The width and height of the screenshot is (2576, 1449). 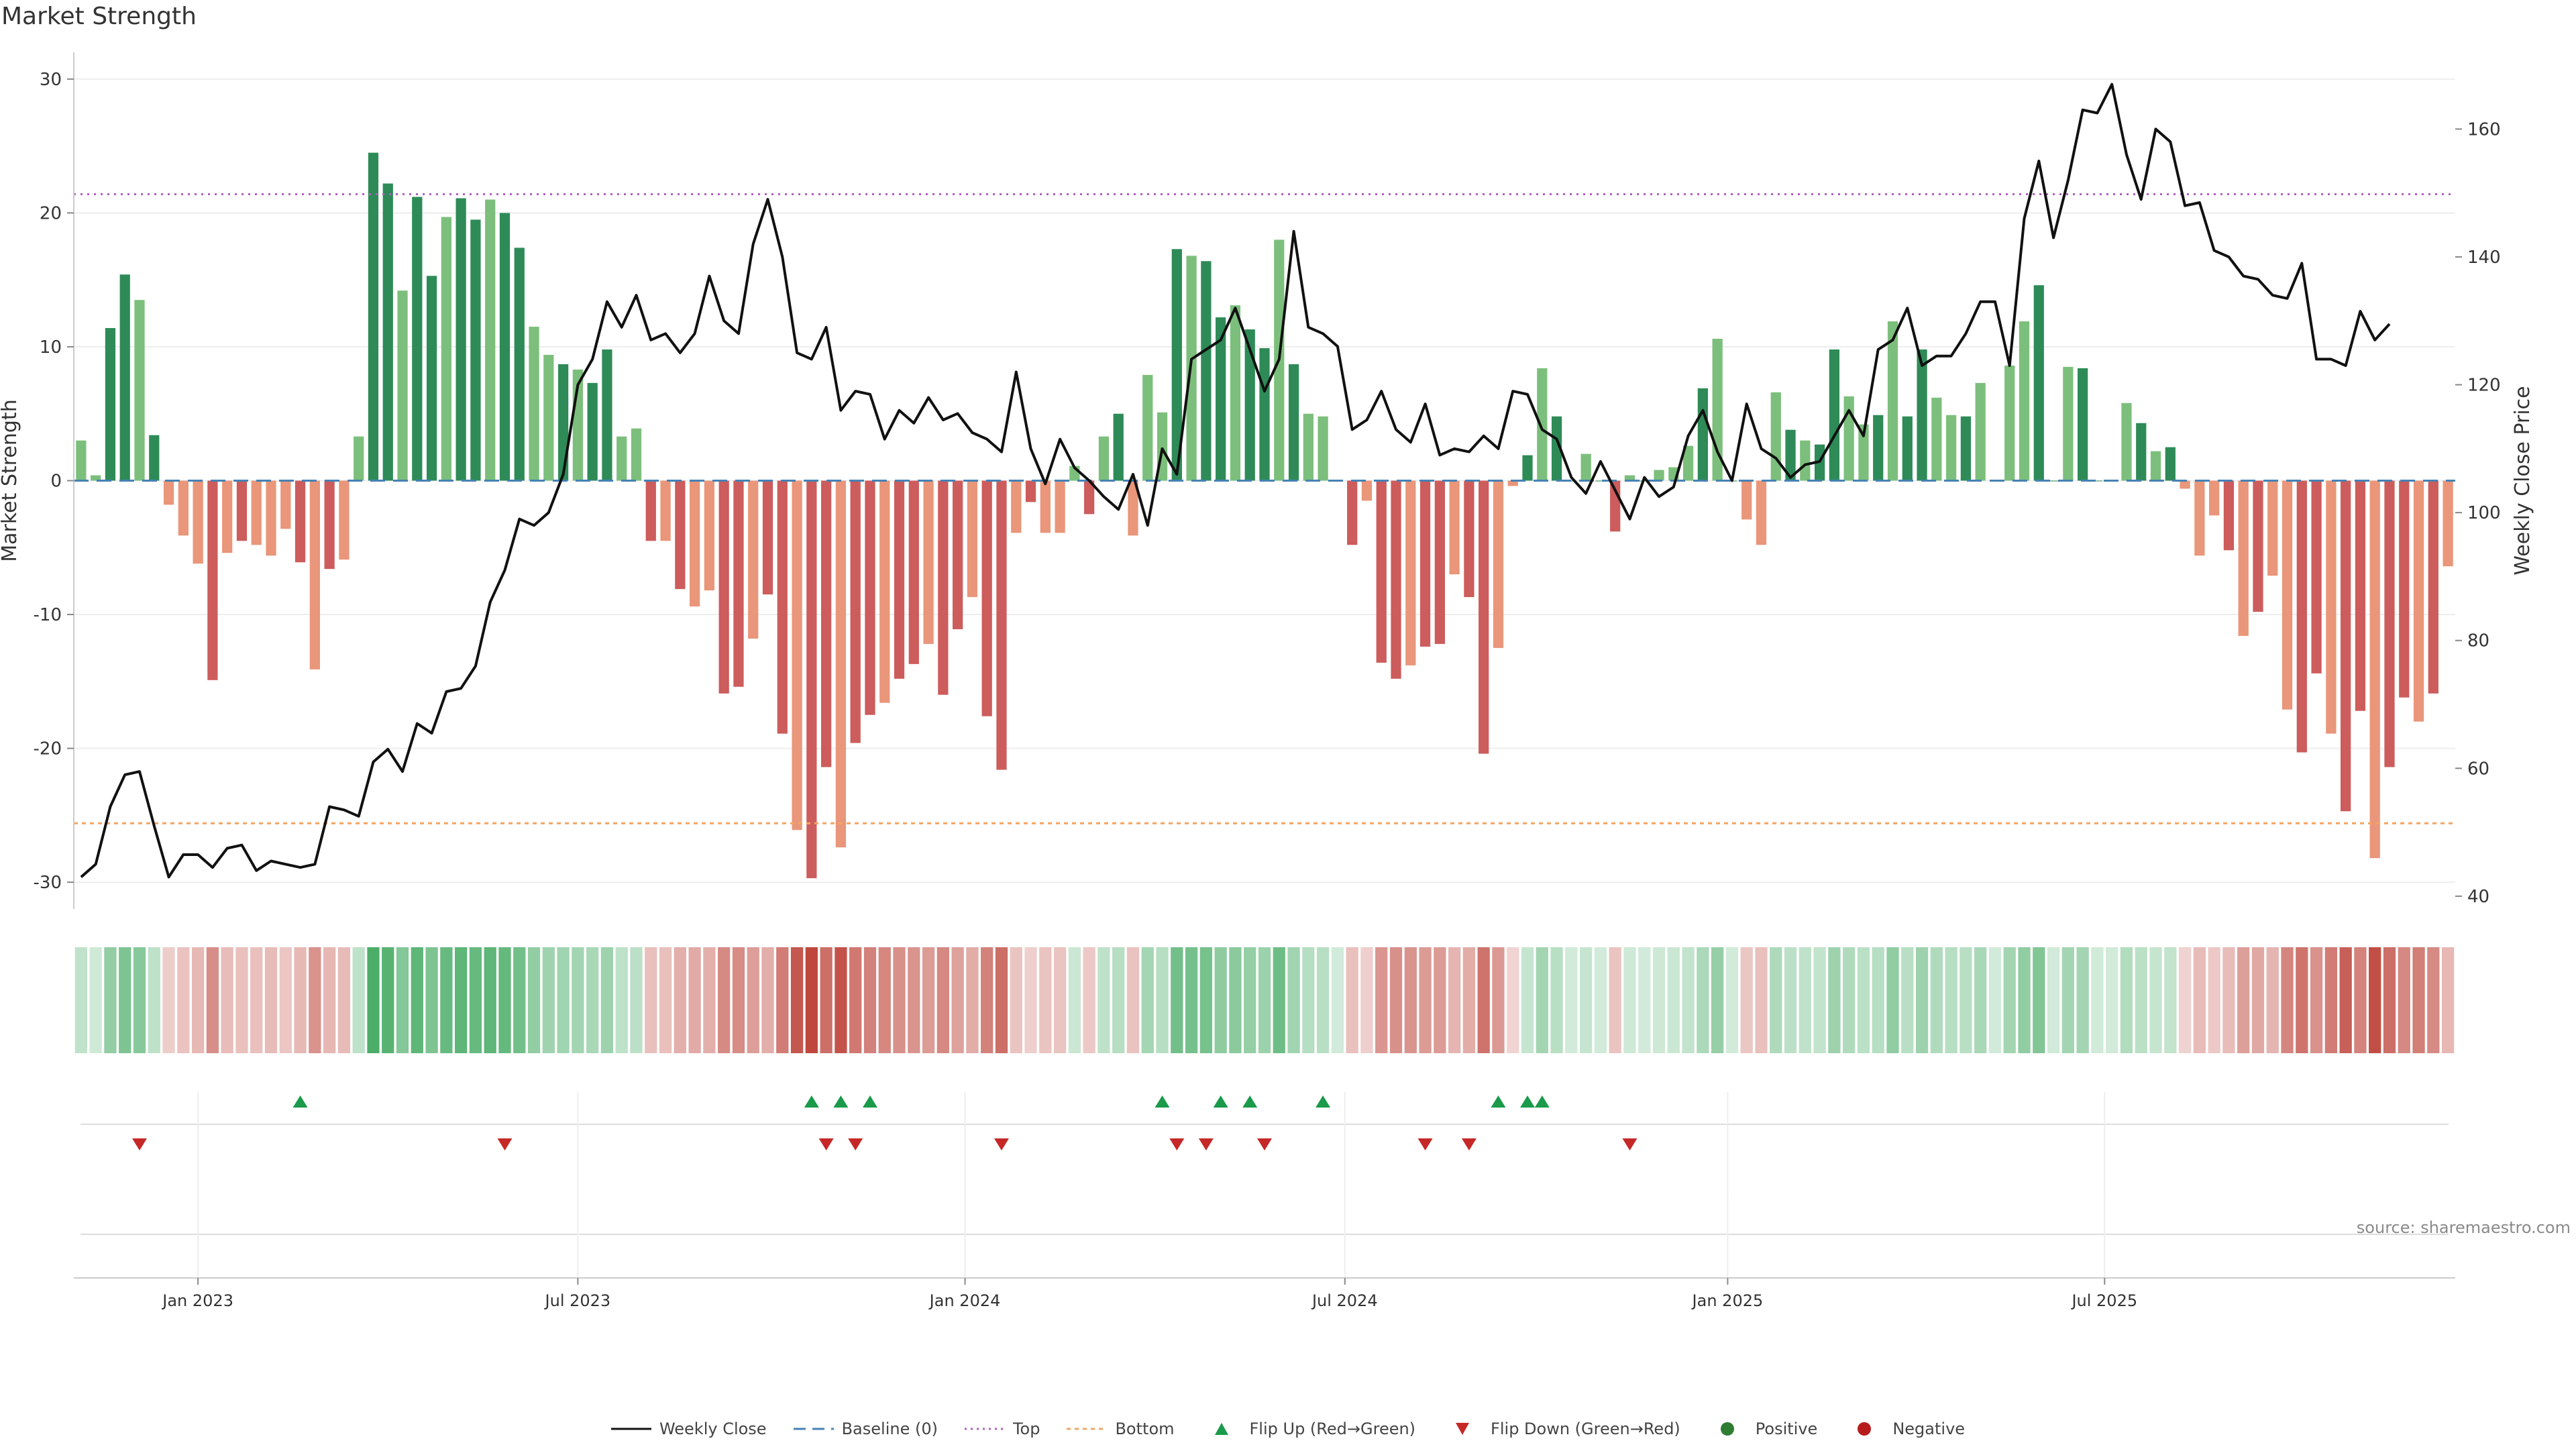 What do you see at coordinates (10, 480) in the screenshot?
I see `left-axis-label: Market Strength` at bounding box center [10, 480].